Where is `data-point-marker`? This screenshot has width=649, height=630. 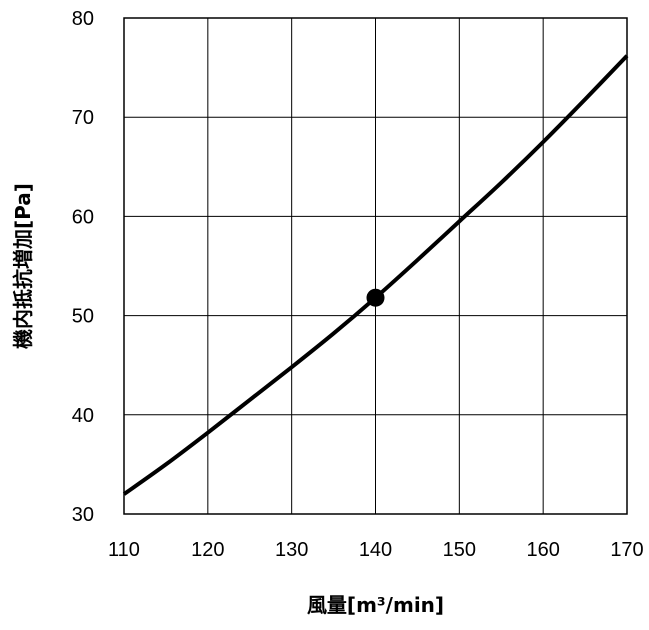 data-point-marker is located at coordinates (375, 297).